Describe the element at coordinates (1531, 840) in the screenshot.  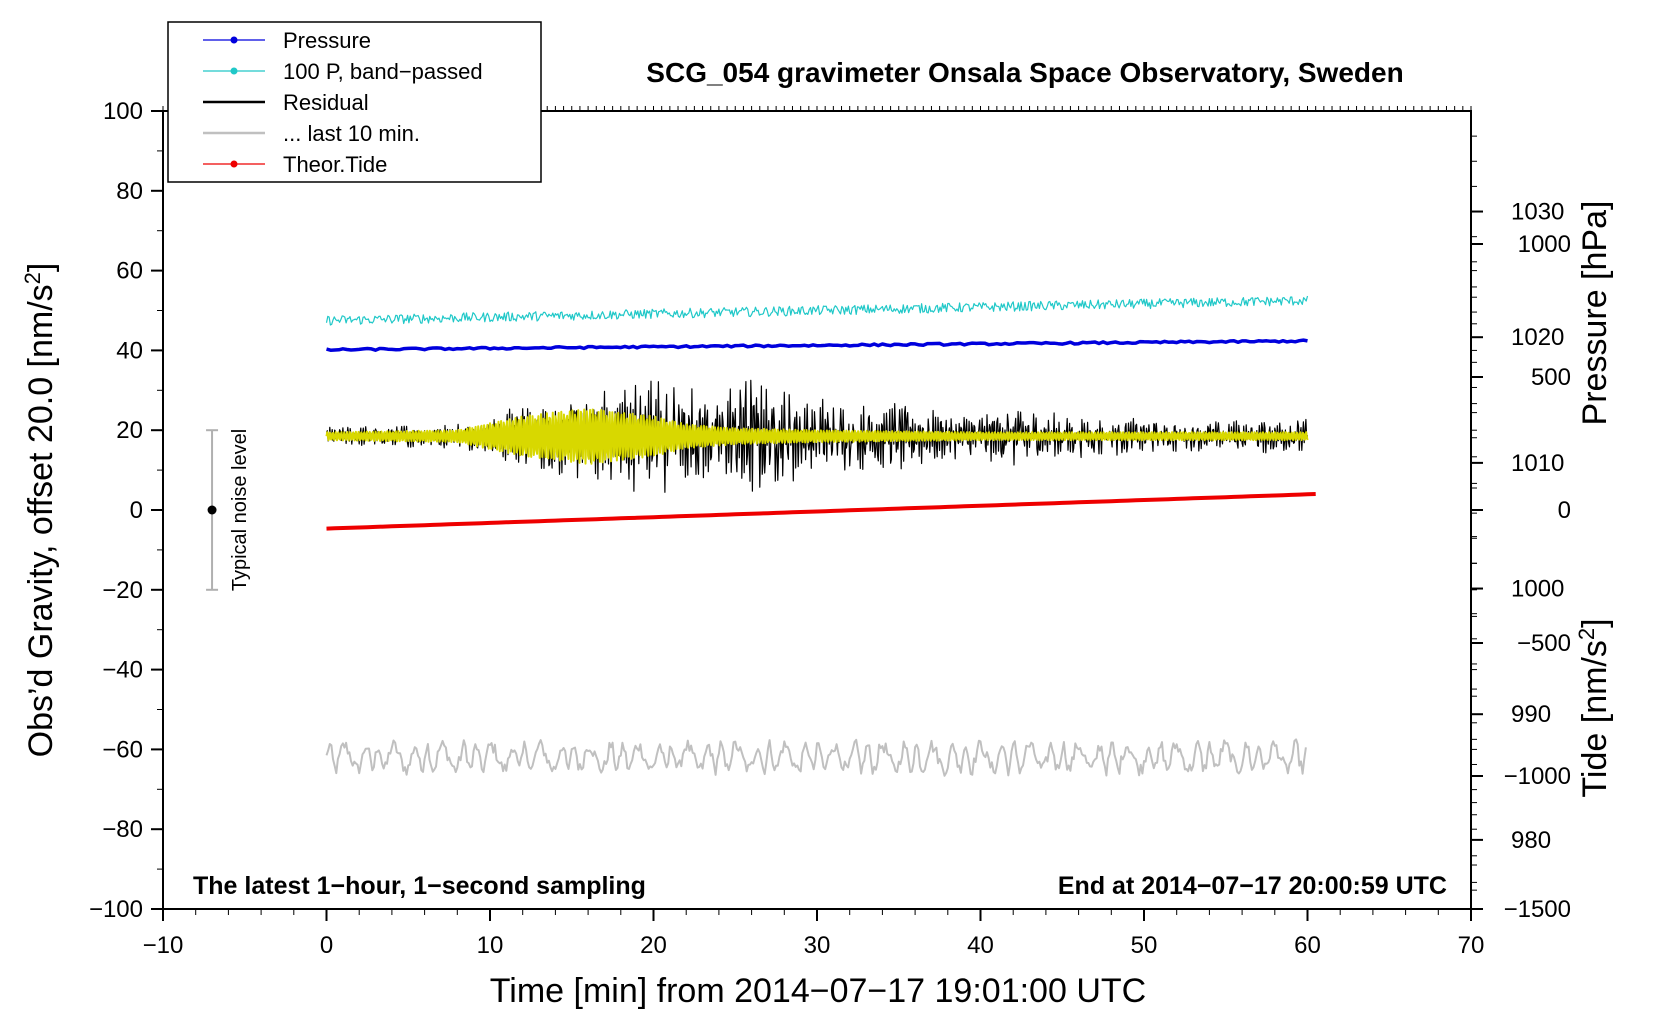
I see `pressure-tick-label: 980` at that location.